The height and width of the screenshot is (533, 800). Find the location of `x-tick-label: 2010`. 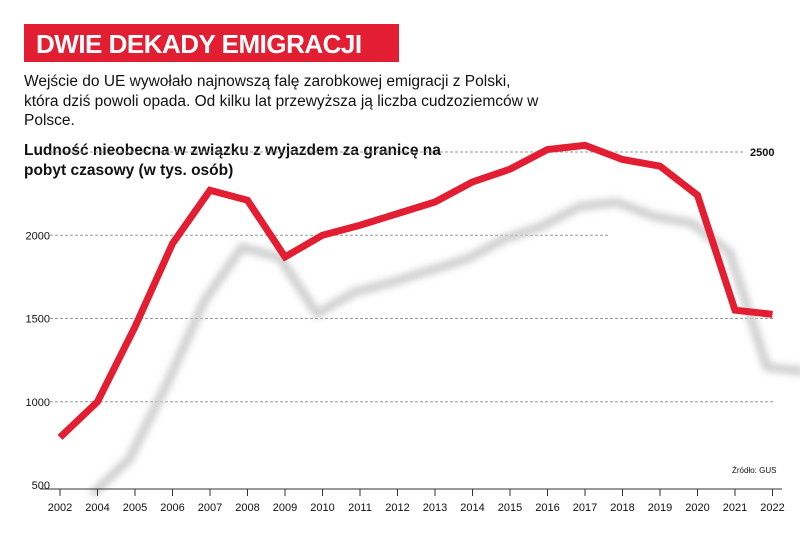

x-tick-label: 2010 is located at coordinates (322, 508).